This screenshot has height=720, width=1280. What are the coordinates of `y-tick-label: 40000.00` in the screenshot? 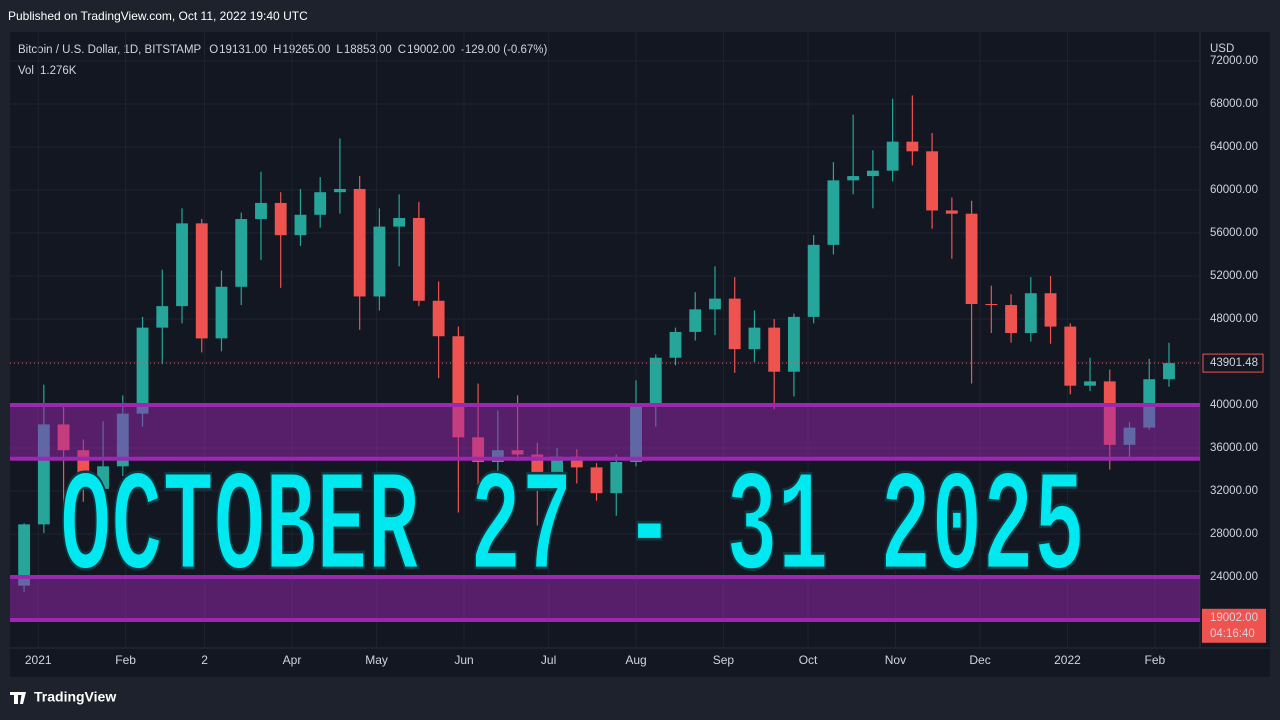 It's located at (1234, 405).